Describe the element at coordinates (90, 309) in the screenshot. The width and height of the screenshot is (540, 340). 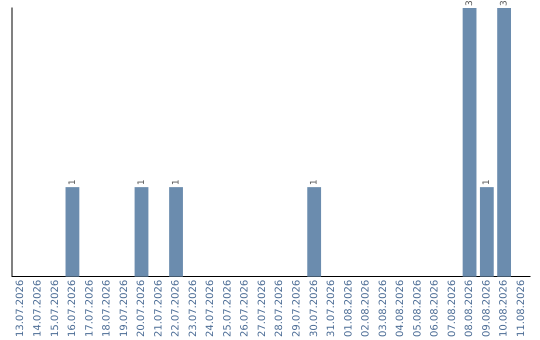
I see `x-tick-label: 17.07.2026` at that location.